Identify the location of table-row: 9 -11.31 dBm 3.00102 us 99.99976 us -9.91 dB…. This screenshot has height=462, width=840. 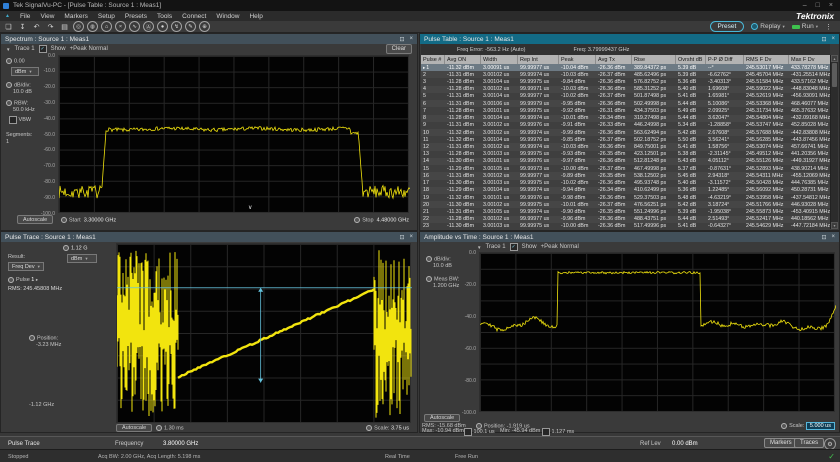
(626, 125).